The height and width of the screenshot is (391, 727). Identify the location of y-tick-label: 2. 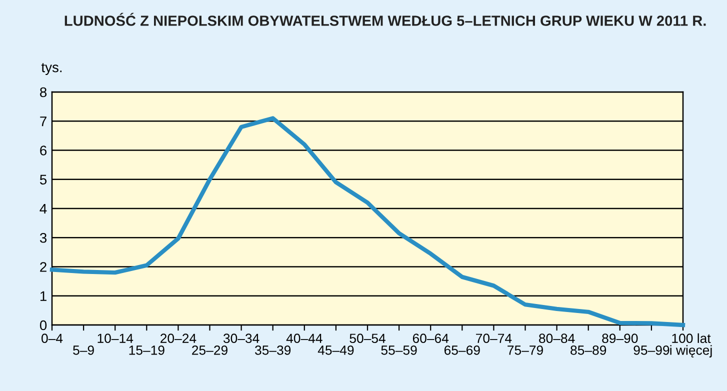
(43, 267).